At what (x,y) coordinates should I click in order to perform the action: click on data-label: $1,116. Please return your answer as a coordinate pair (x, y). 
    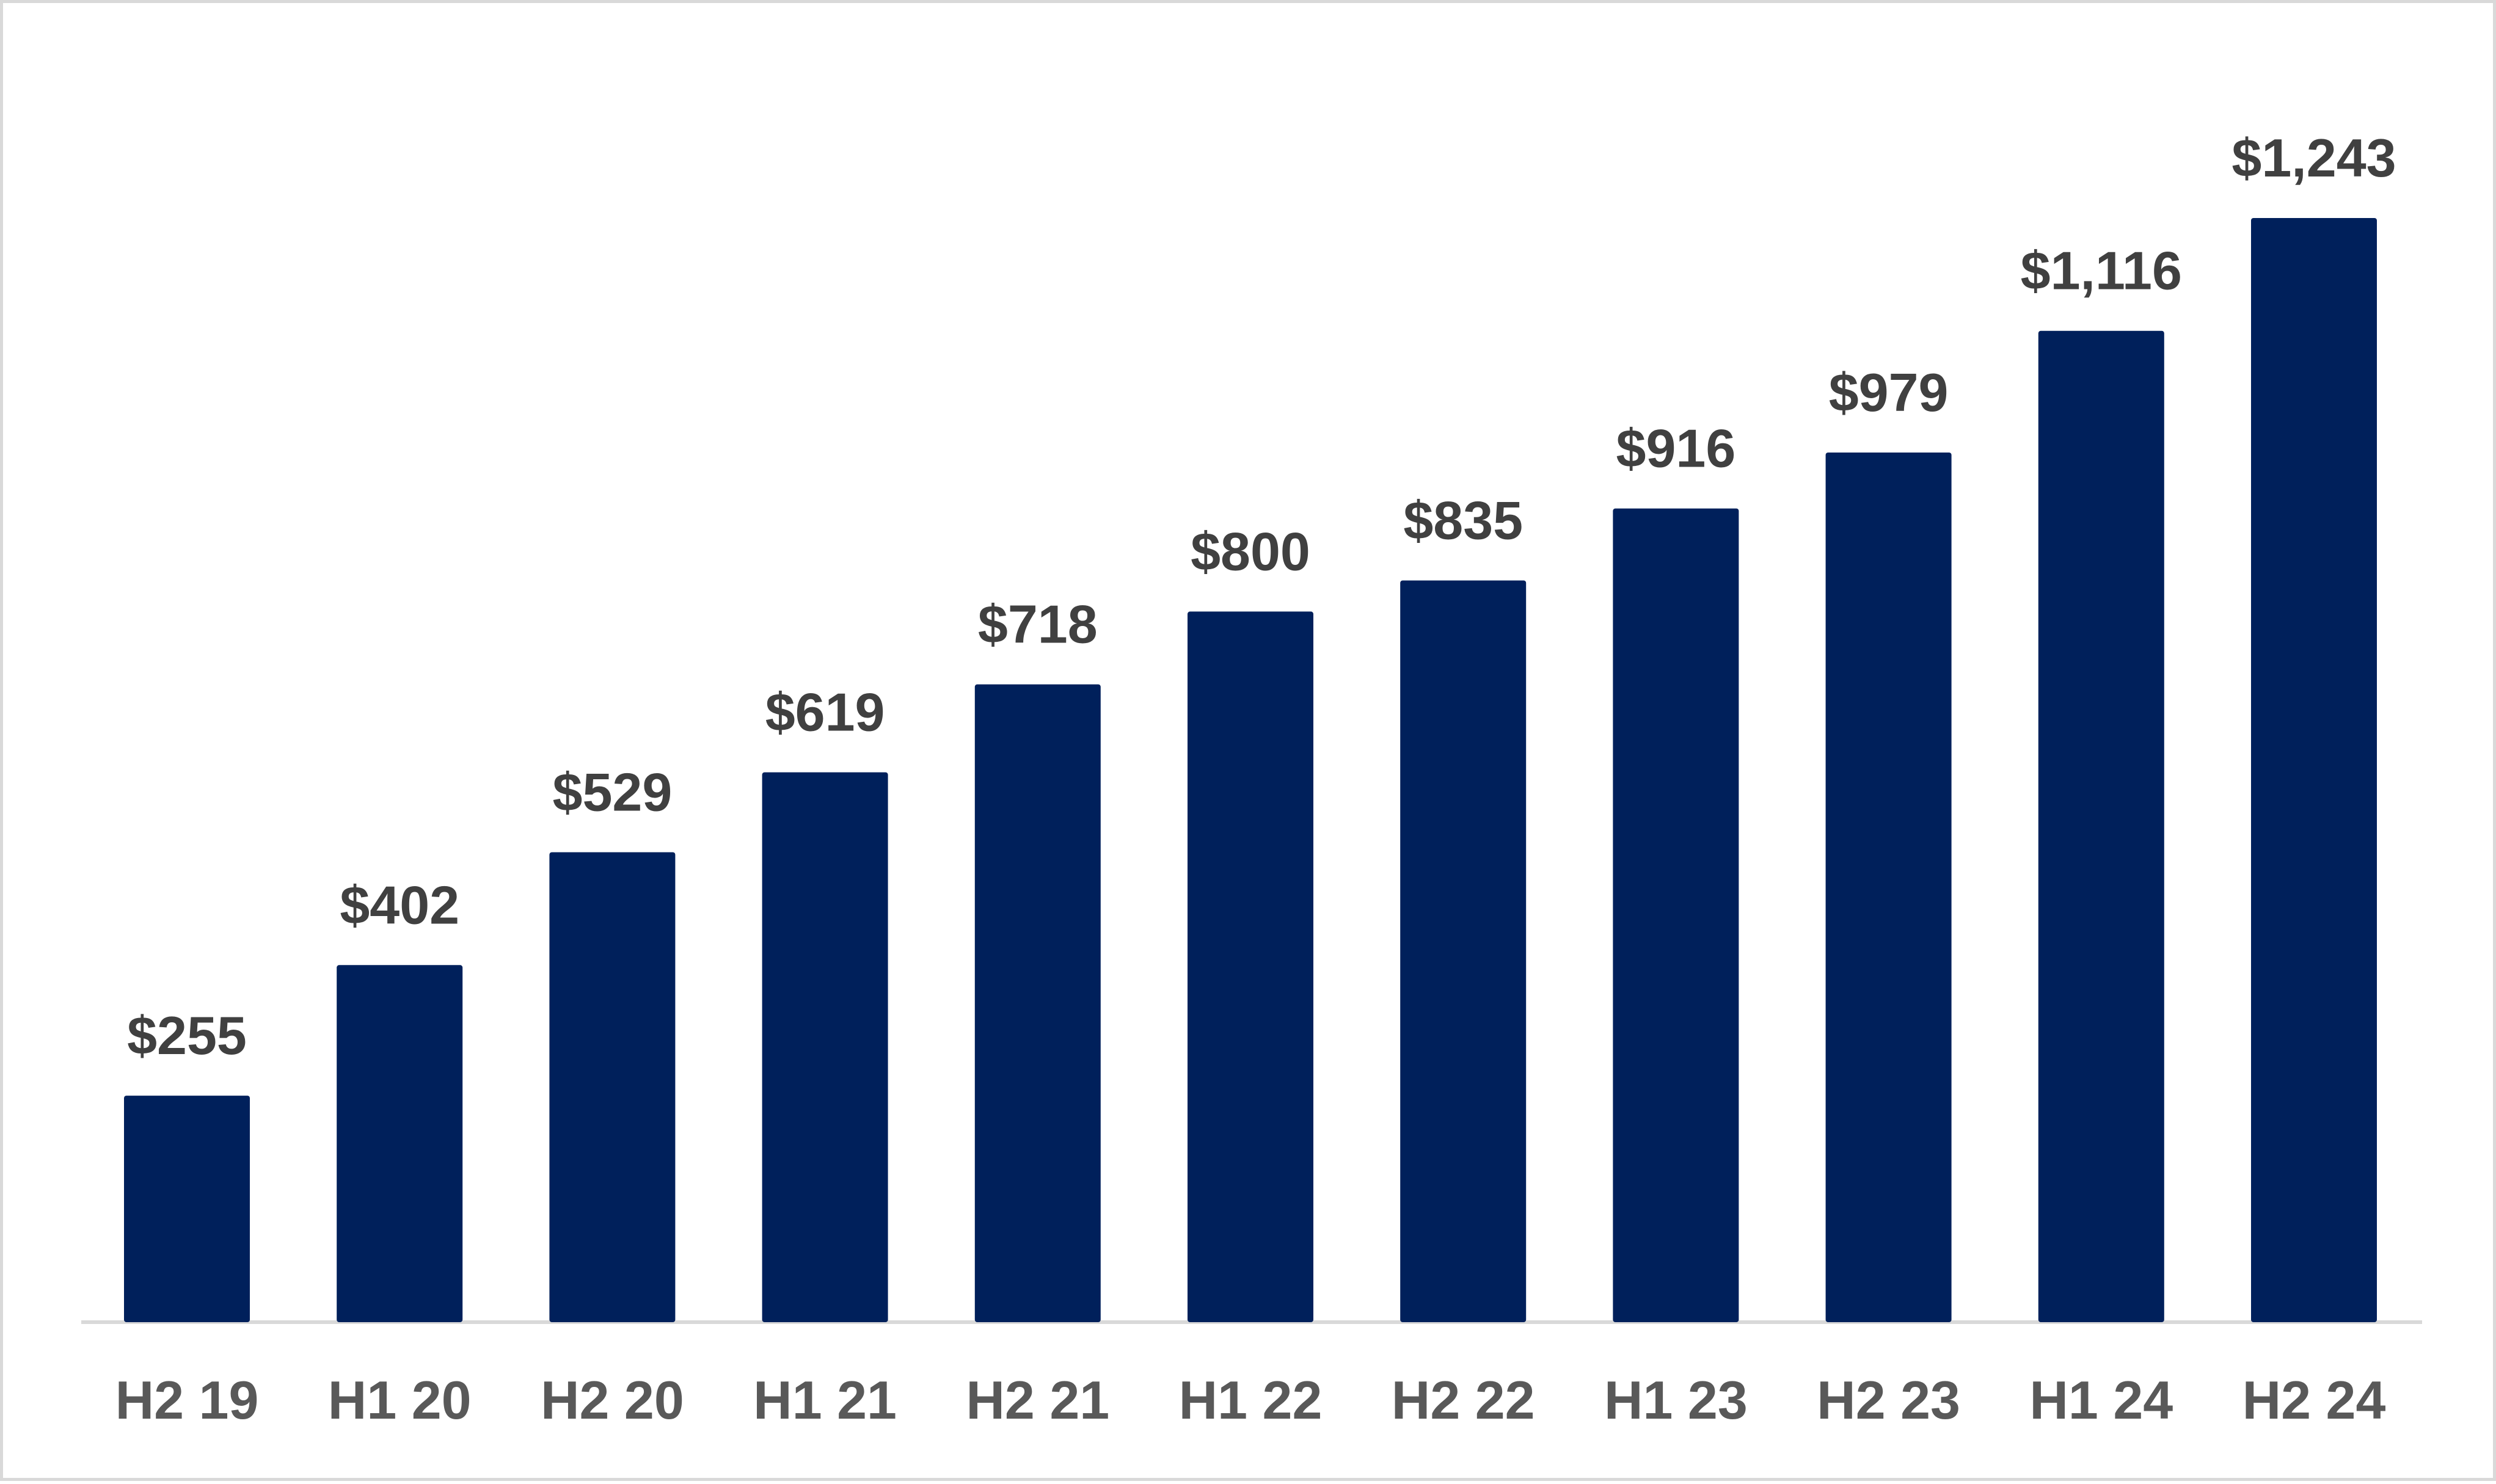
    Looking at the image, I should click on (2101, 271).